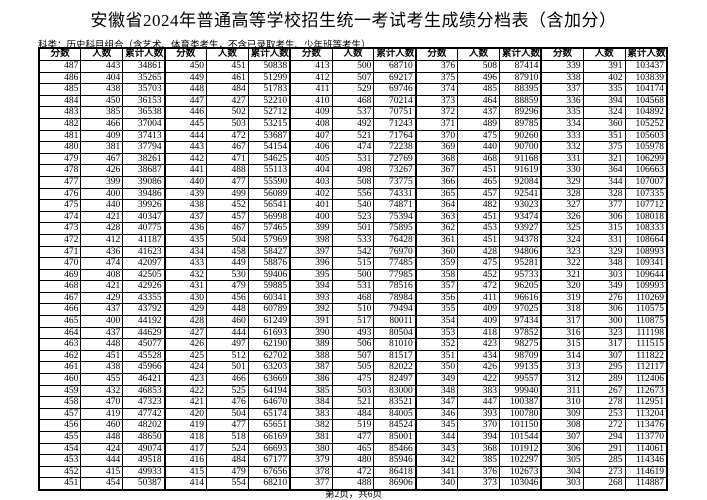  I want to click on cumulative-cell: 54154, so click(269, 147).